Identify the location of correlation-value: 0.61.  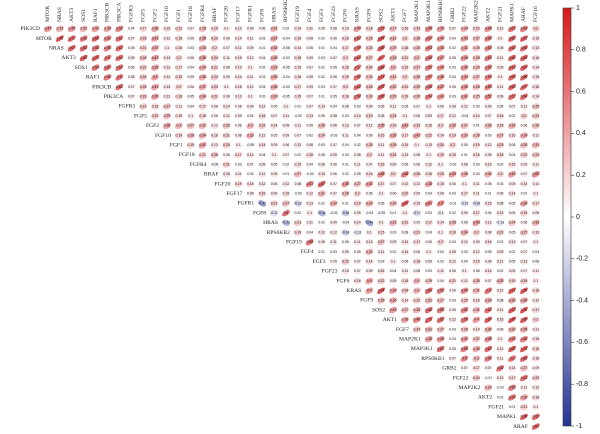
(357, 77).